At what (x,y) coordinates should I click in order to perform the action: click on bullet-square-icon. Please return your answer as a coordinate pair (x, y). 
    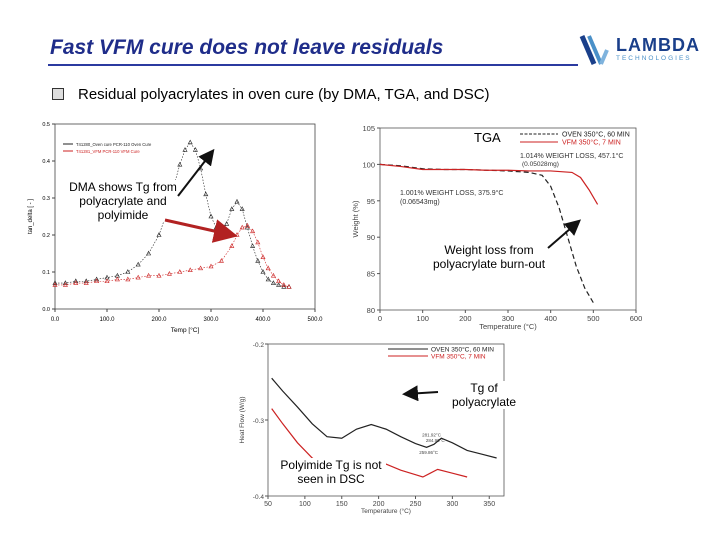
    Looking at the image, I should click on (58, 94).